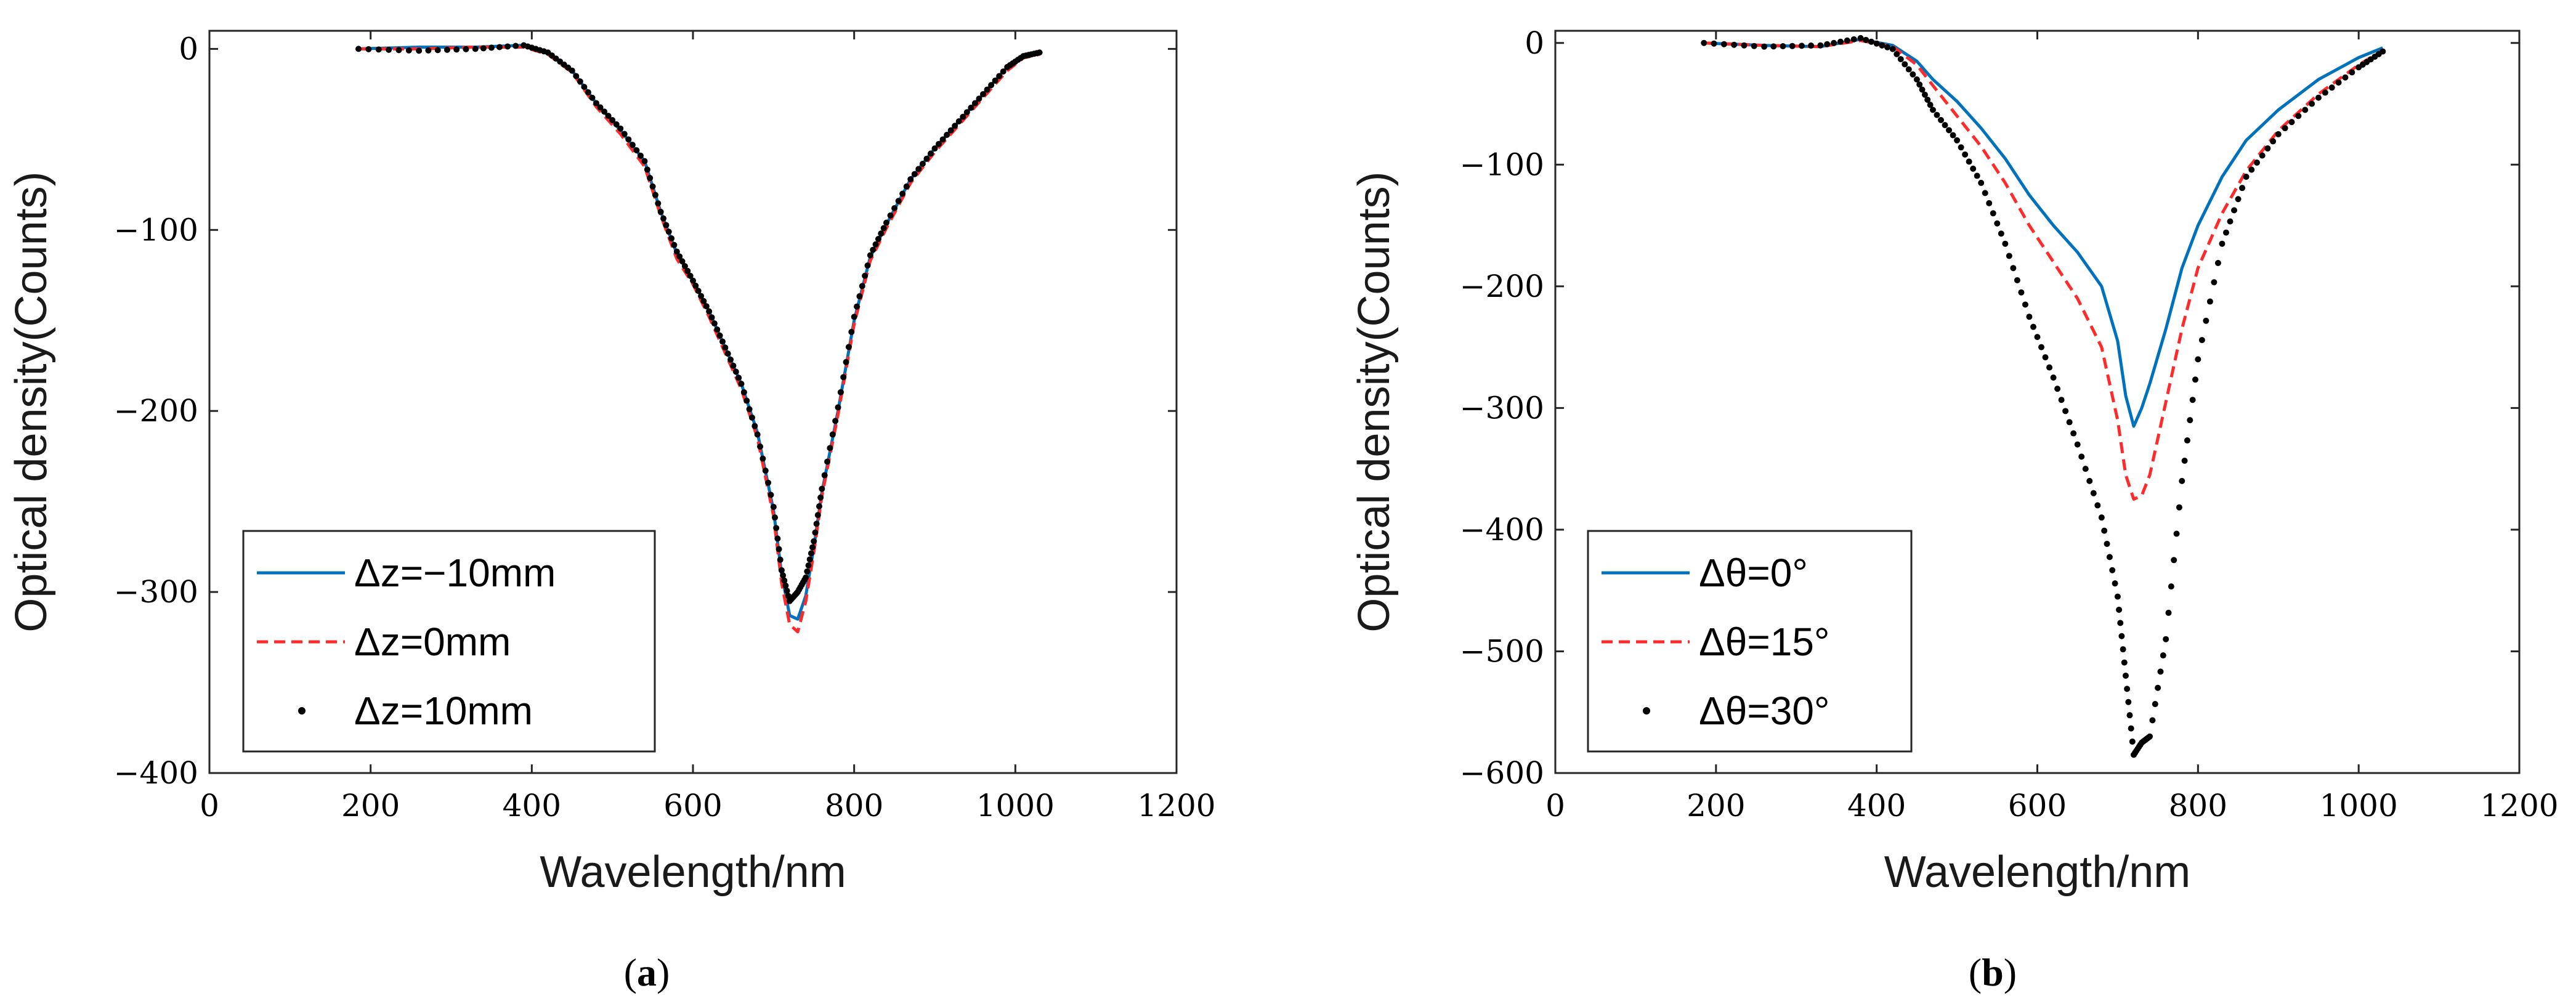 This screenshot has height=1004, width=2576. What do you see at coordinates (2359, 806) in the screenshot?
I see `x-tick-label: 1000` at bounding box center [2359, 806].